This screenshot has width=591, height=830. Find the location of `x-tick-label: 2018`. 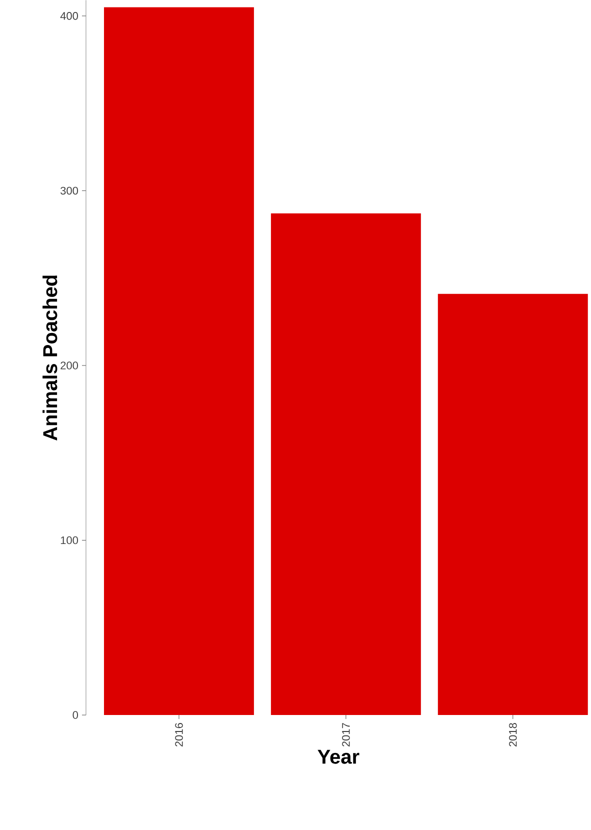

x-tick-label: 2018 is located at coordinates (513, 734).